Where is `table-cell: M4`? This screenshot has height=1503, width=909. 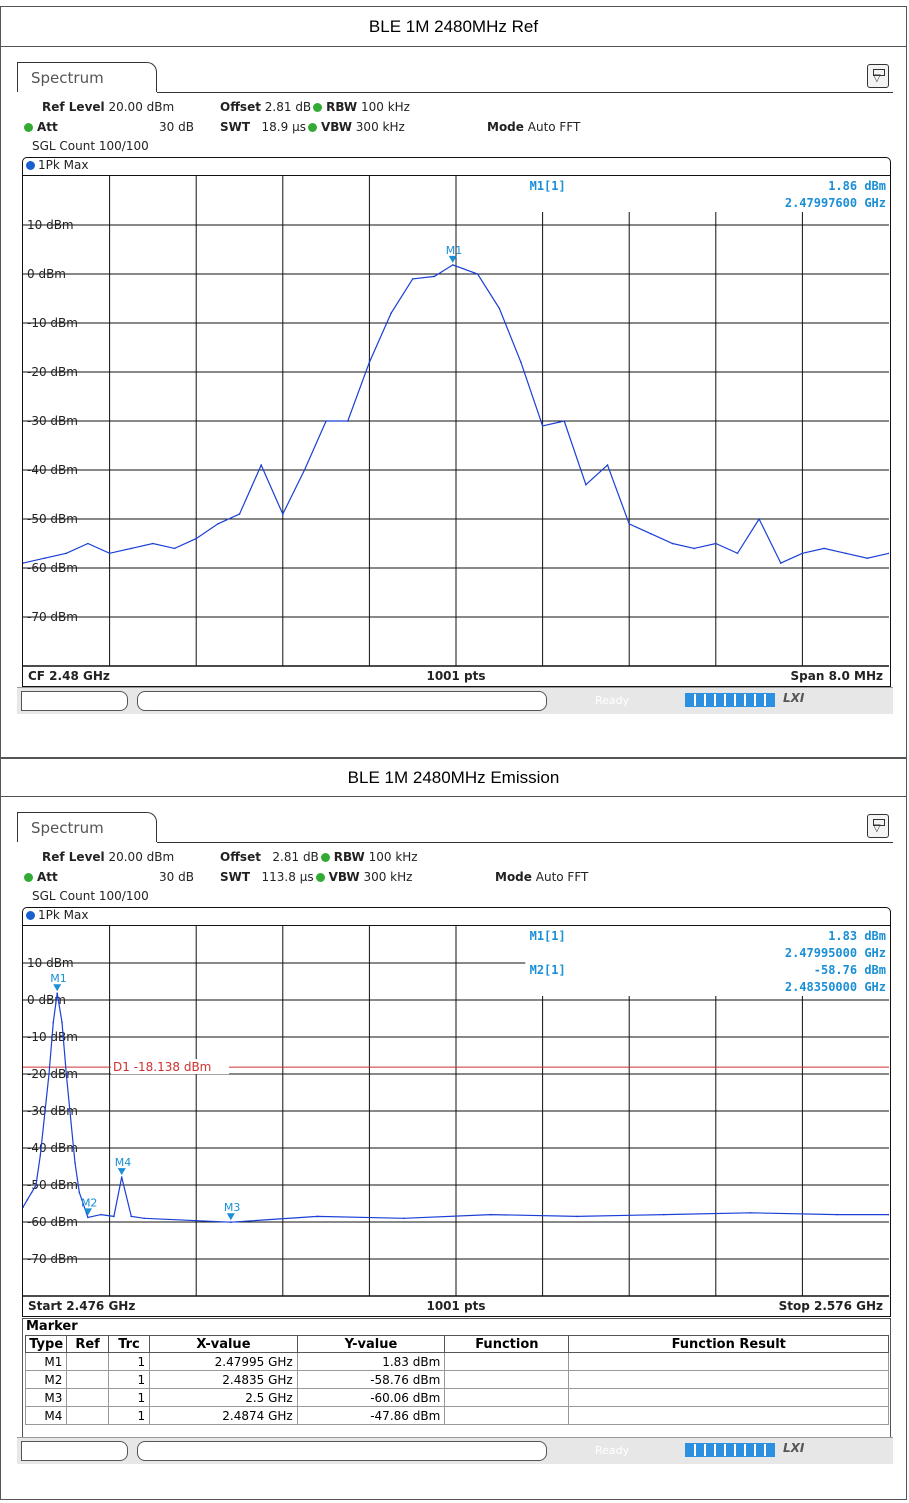 table-cell: M4 is located at coordinates (46, 1415).